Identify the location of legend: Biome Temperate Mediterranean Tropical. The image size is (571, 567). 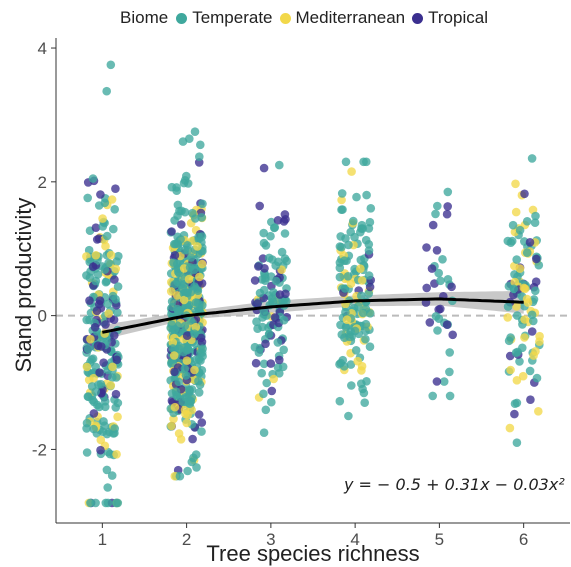
(307, 18).